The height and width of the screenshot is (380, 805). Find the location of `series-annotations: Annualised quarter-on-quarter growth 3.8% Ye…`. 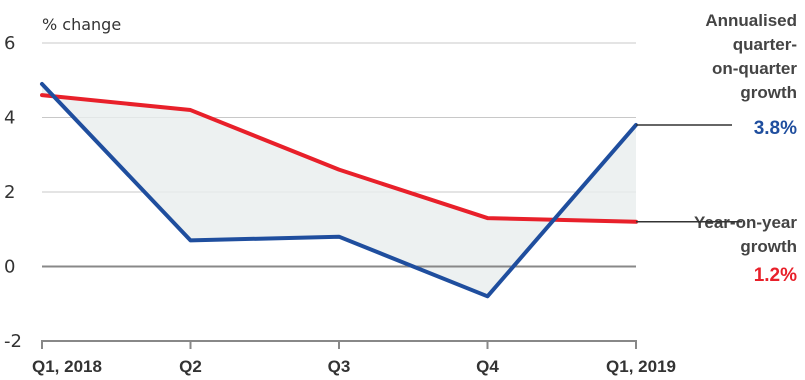

series-annotations: Annualised quarter-on-quarter growth 3.8% Ye… is located at coordinates (716, 148).